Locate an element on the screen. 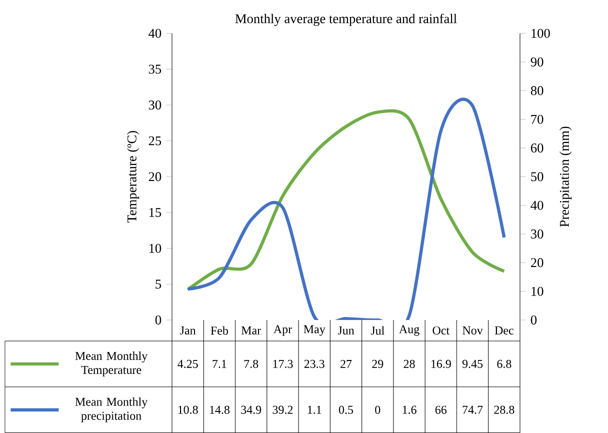 The height and width of the screenshot is (433, 608). y2-tick-label: 30 is located at coordinates (537, 233).